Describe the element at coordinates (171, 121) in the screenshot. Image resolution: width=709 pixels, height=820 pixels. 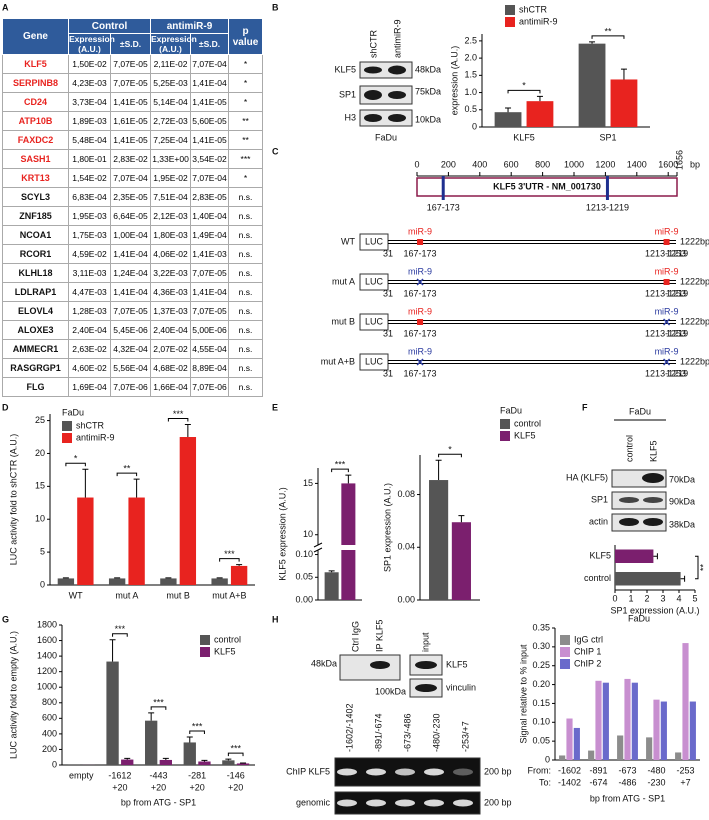
I see `table-cell: 2,72E-03` at that location.